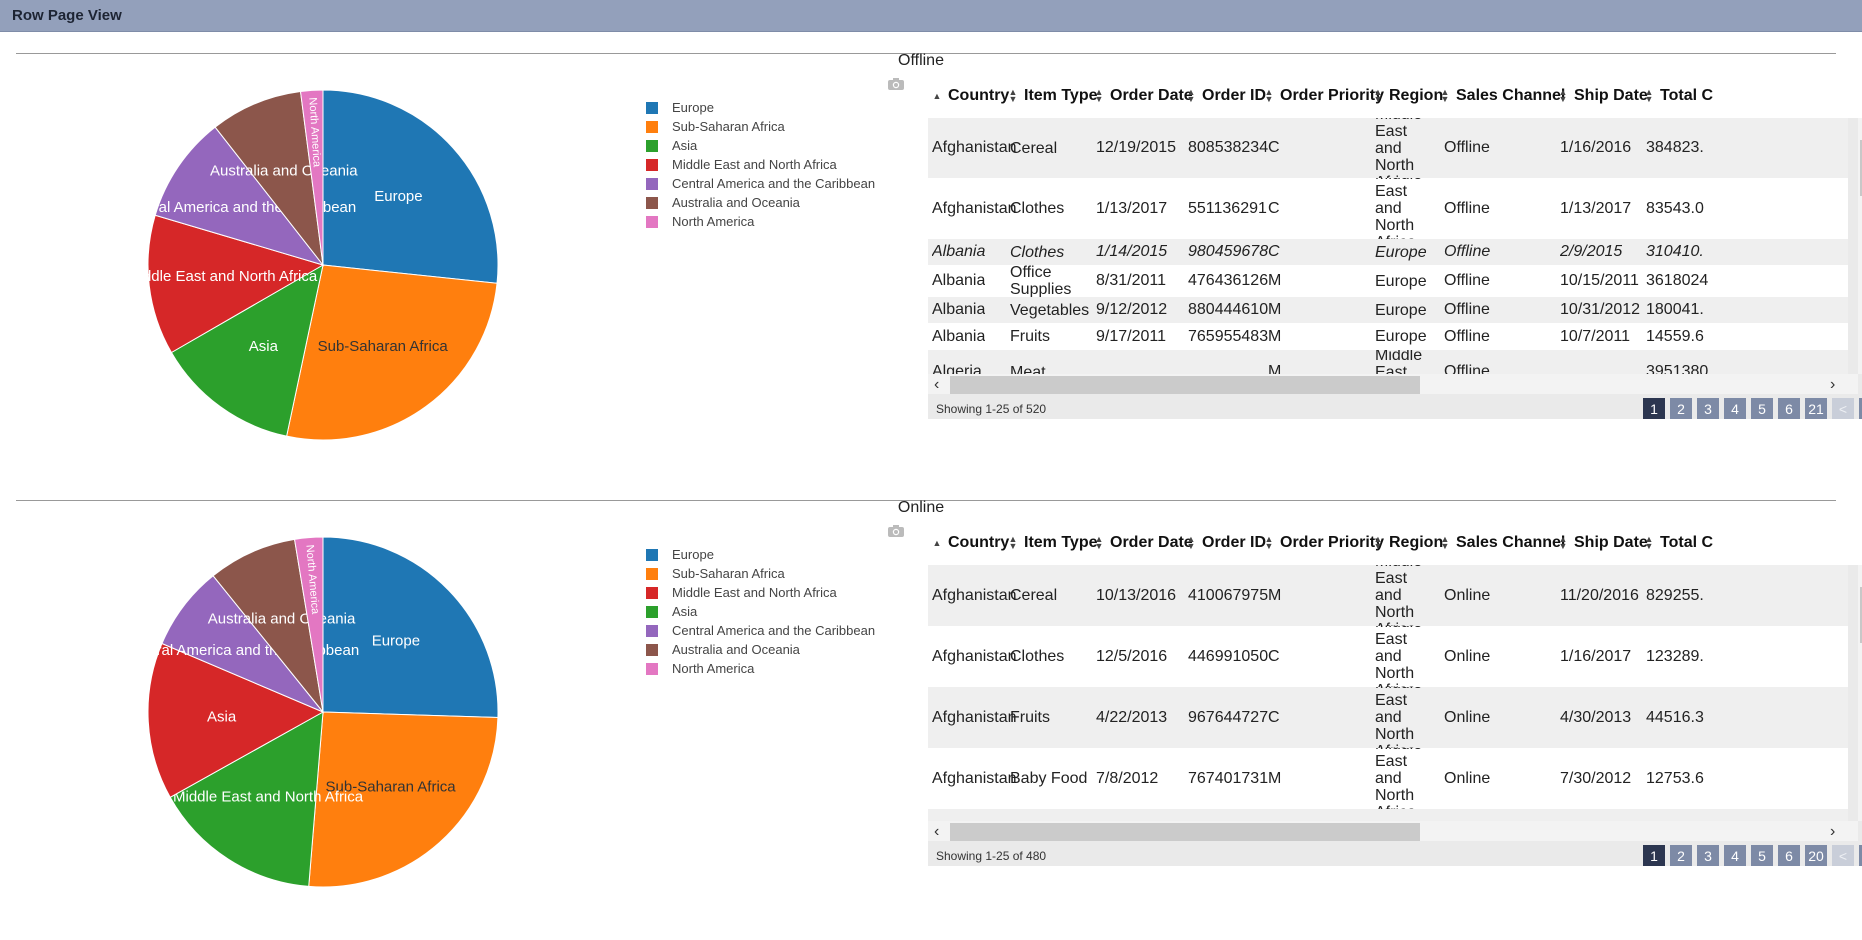 This screenshot has height=940, width=1862. Describe the element at coordinates (1399, 362) in the screenshot. I see `table-cell: Middle East and` at that location.